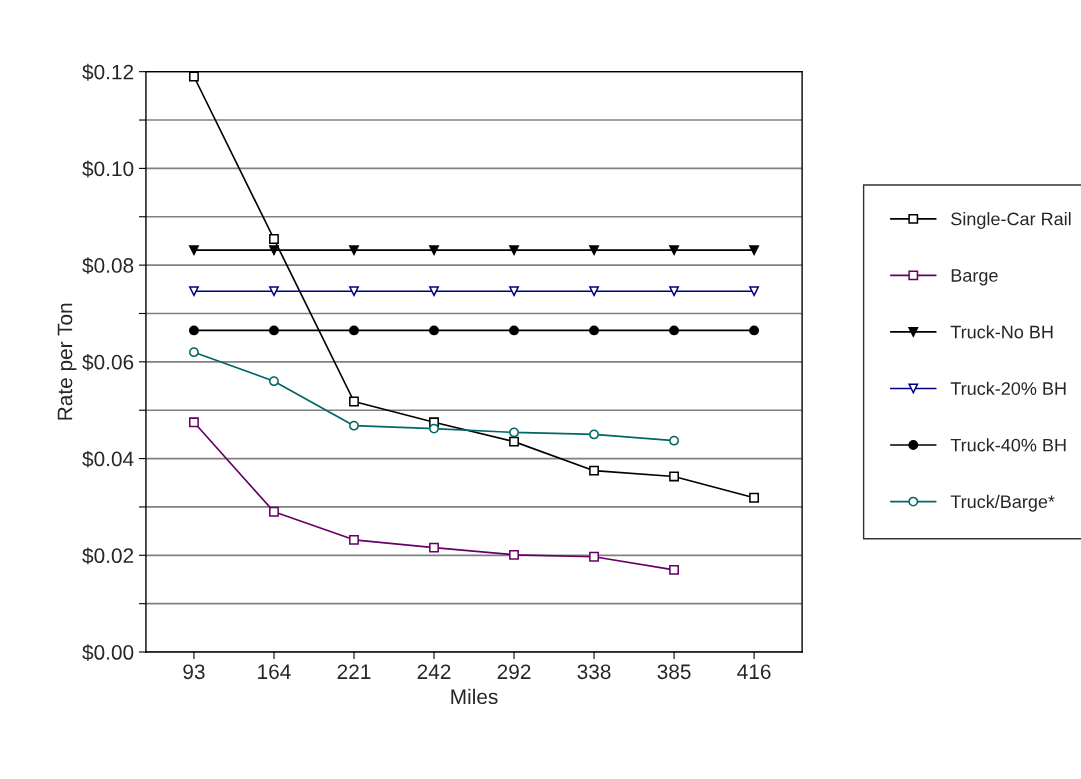  Describe the element at coordinates (594, 672) in the screenshot. I see `x-tick-label: 338` at that location.